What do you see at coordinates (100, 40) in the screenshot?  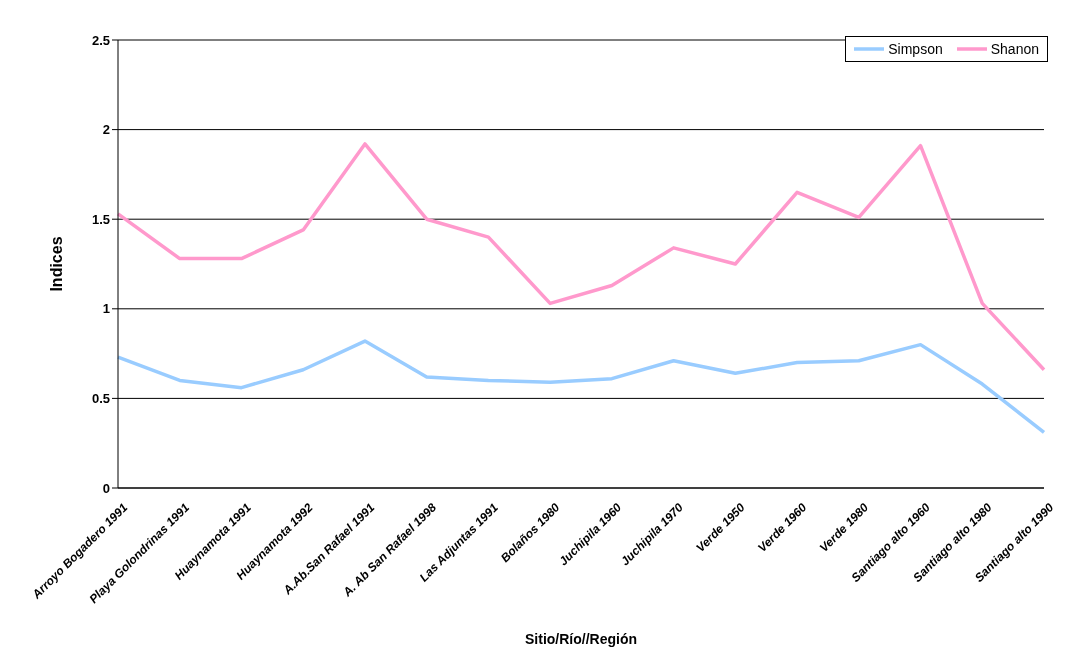 I see `y-tick-label: 2.5` at bounding box center [100, 40].